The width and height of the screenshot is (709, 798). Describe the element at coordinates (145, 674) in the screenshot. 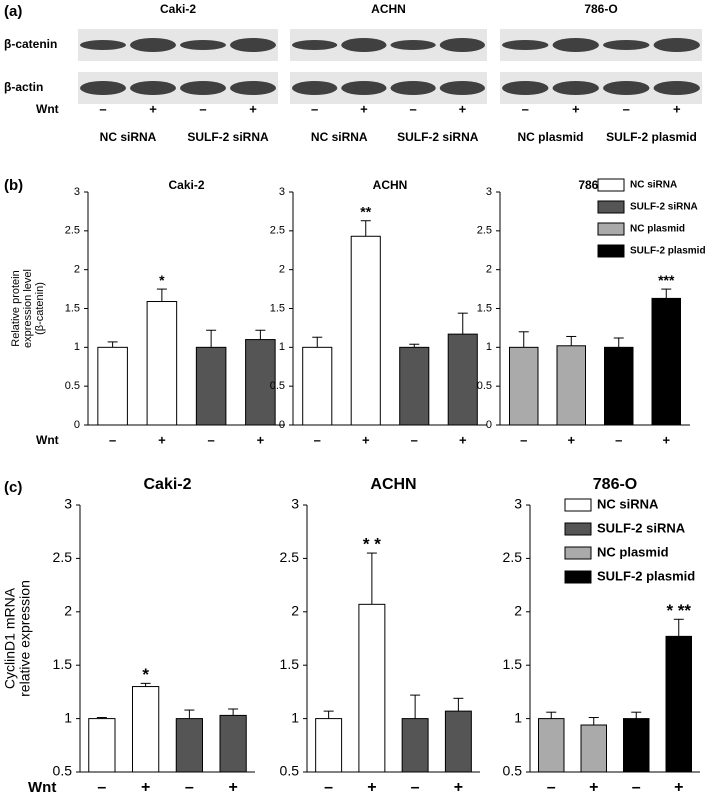

I see `significance: *` at that location.